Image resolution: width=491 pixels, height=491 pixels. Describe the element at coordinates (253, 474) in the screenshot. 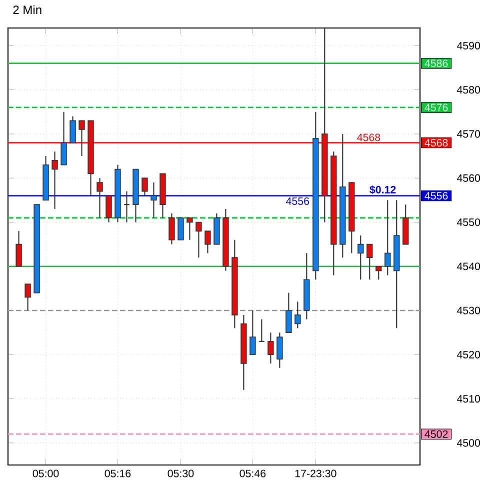

I see `x-tick-label: 05:46` at that location.